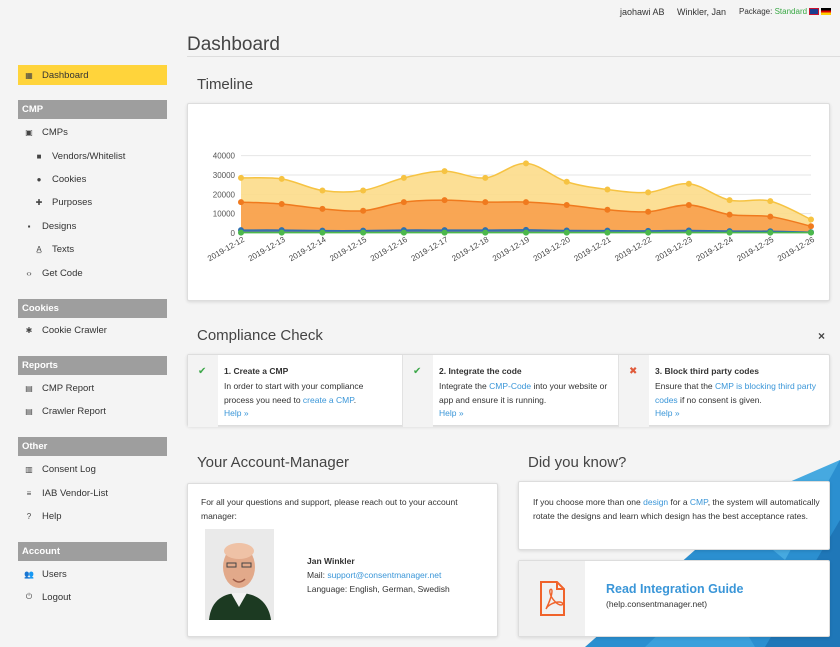  I want to click on sidebar-header-account: Account, so click(92, 551).